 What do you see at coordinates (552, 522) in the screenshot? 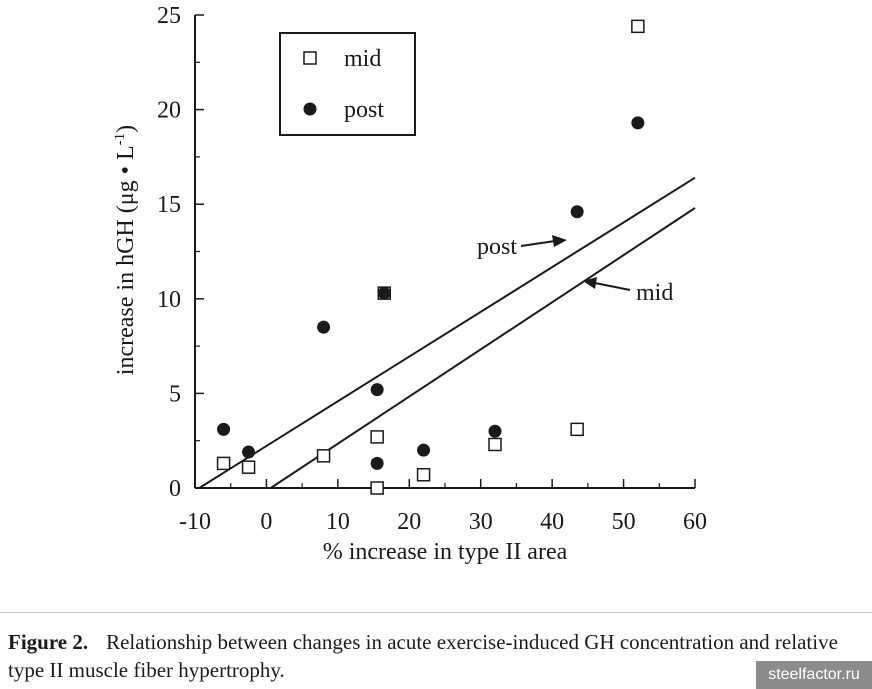
I see `x-tick-label: 40` at bounding box center [552, 522].